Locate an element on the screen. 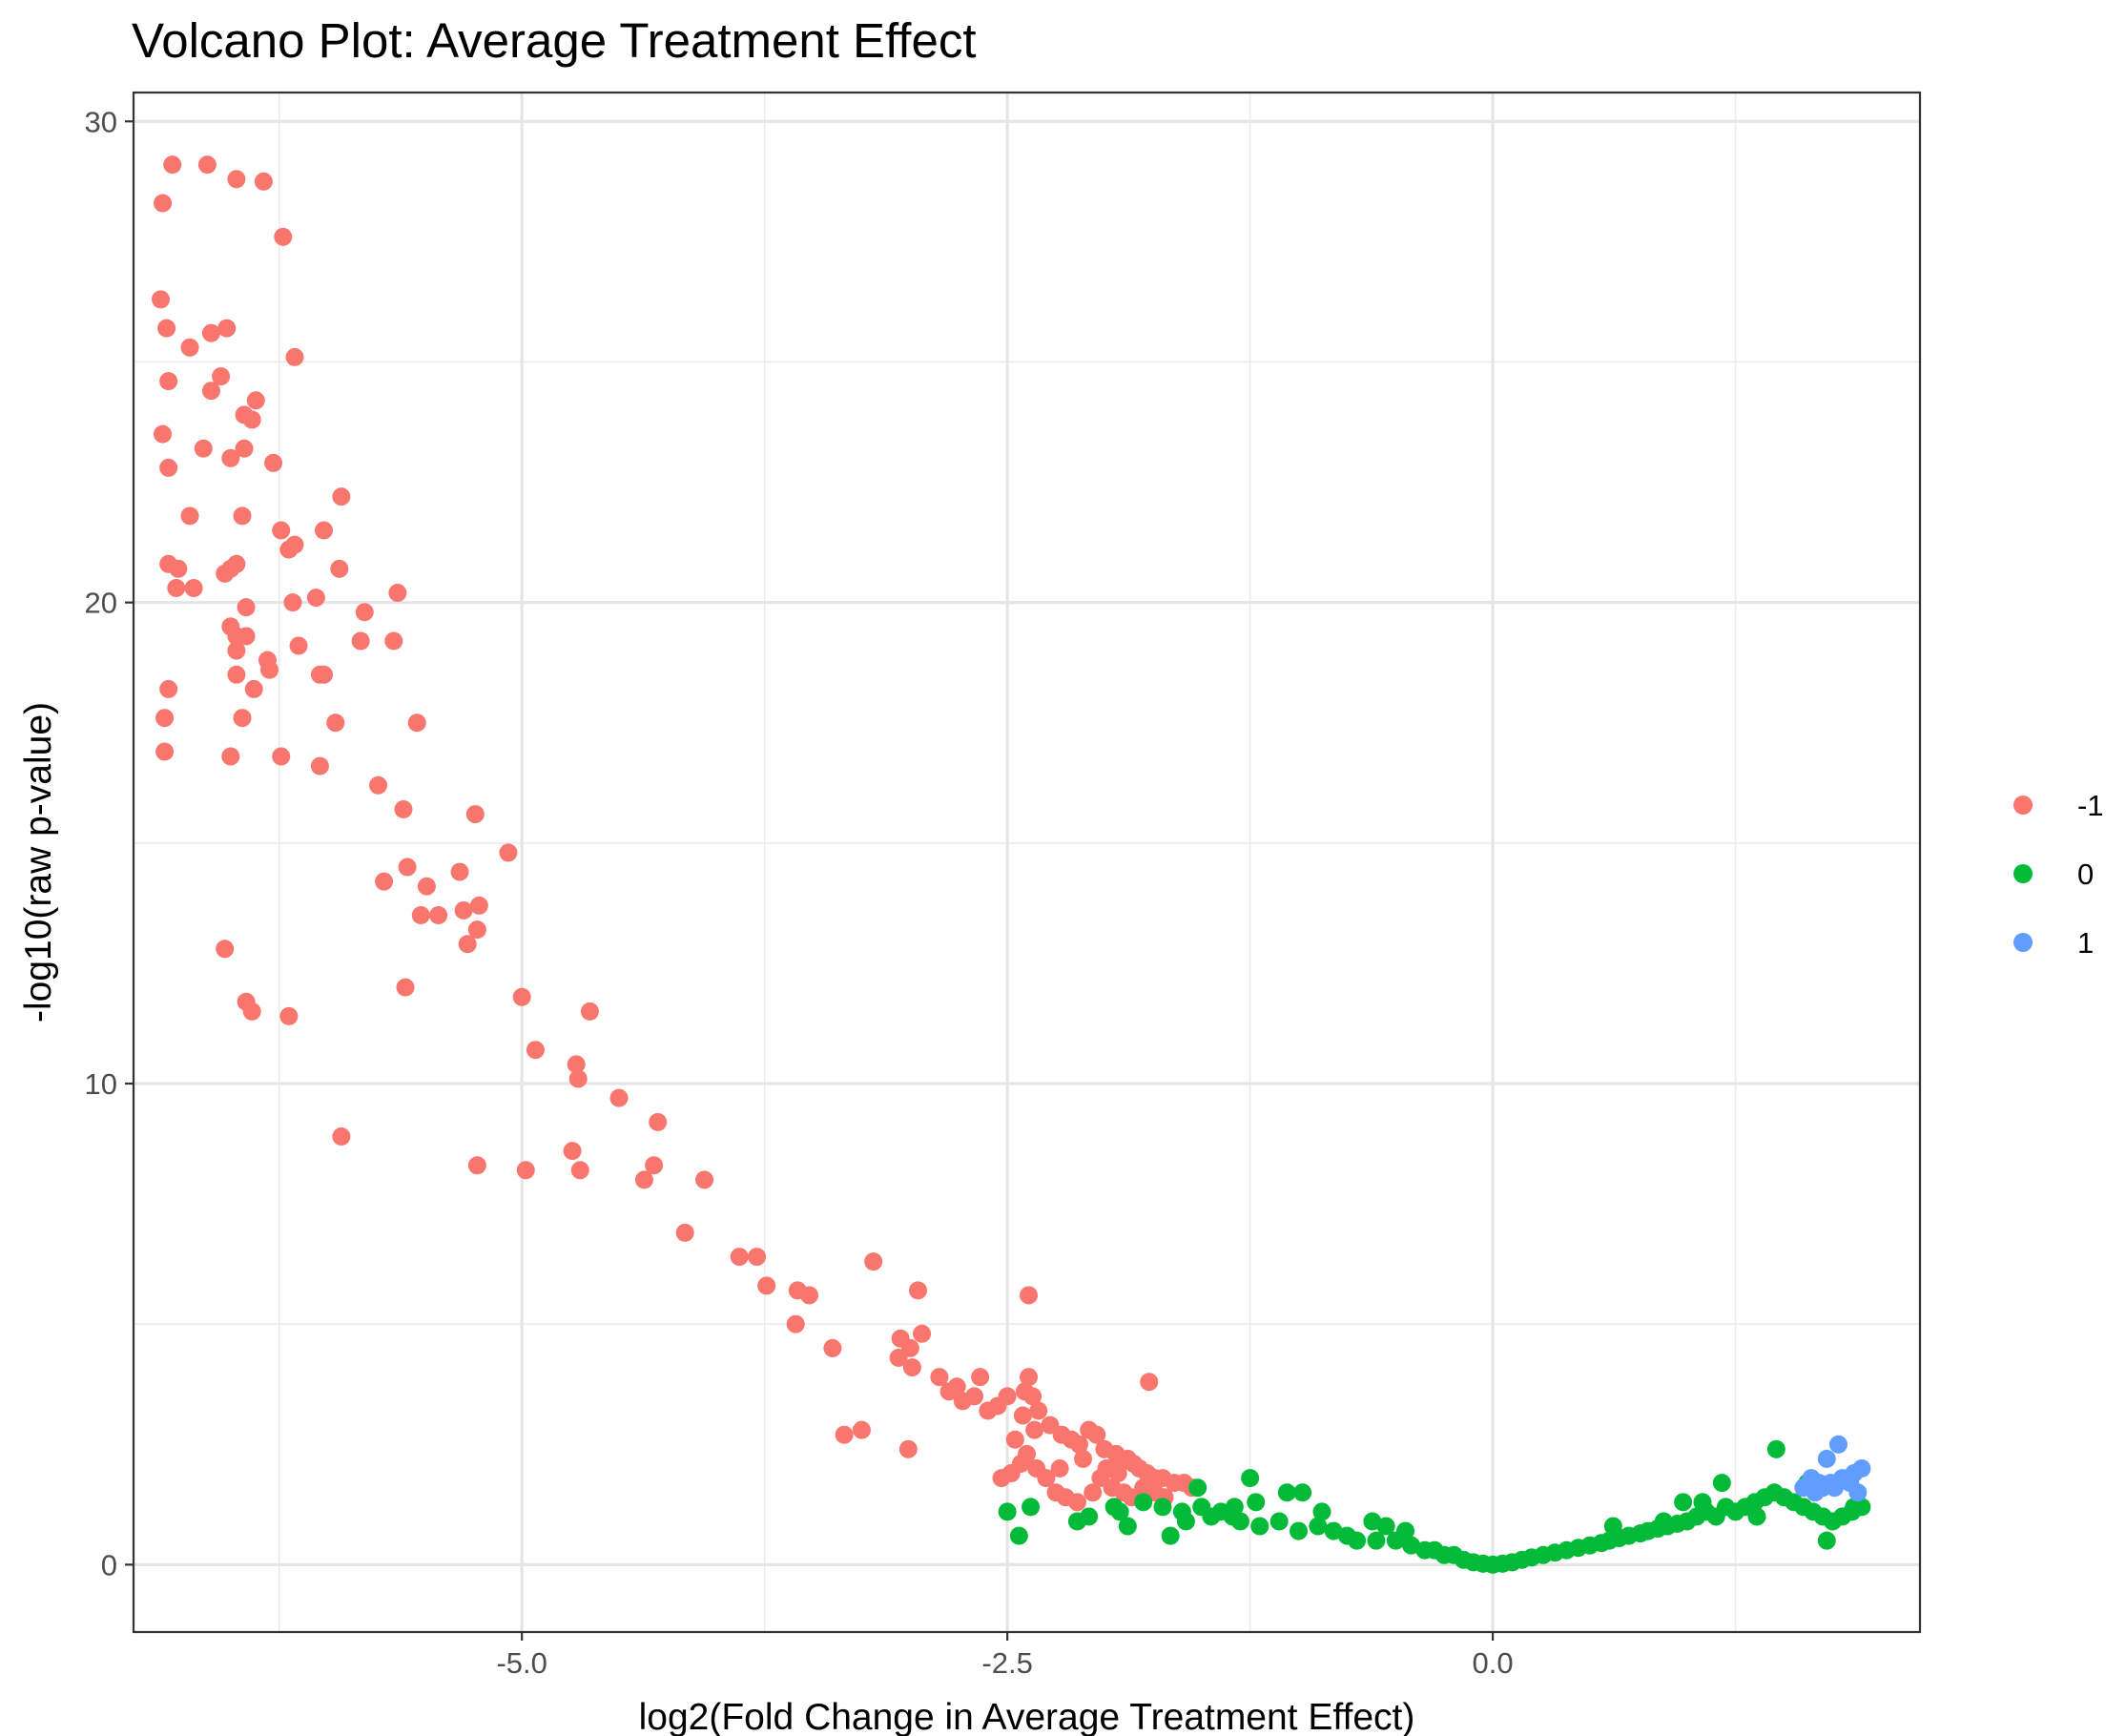 The image size is (2126, 1736). legend-label: -1 is located at coordinates (2090, 806).